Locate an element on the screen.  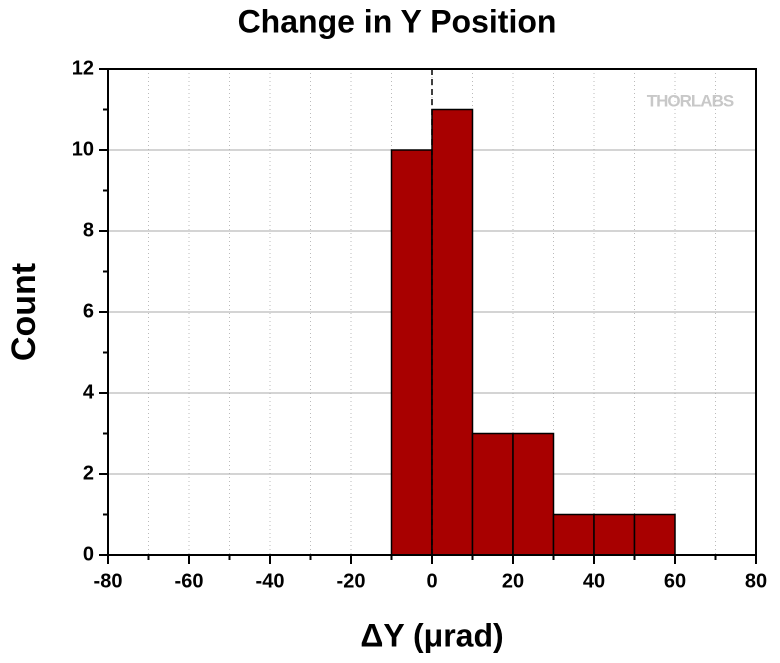
y-axis-label: Count is located at coordinates (24, 312).